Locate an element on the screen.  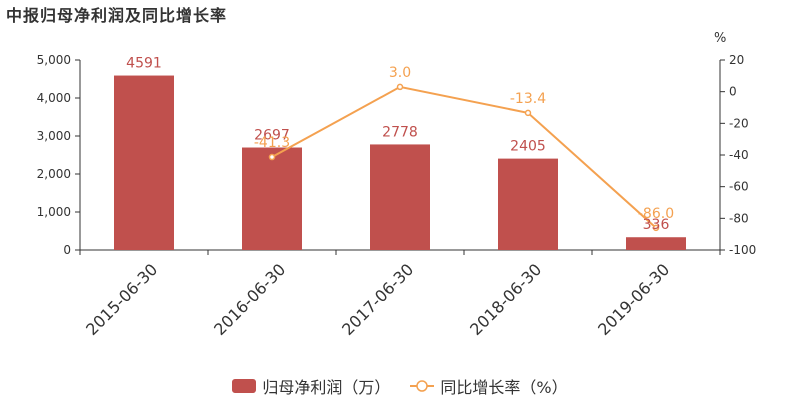
growth-value-label: -41.3 is located at coordinates (272, 143).